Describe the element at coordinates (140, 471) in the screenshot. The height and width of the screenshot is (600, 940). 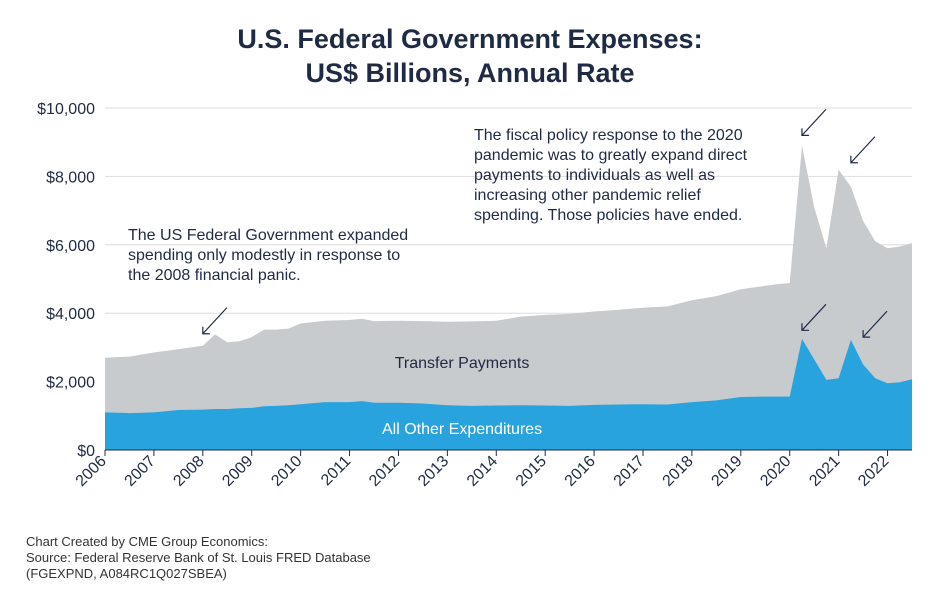
I see `x-tick-label: 2007` at that location.